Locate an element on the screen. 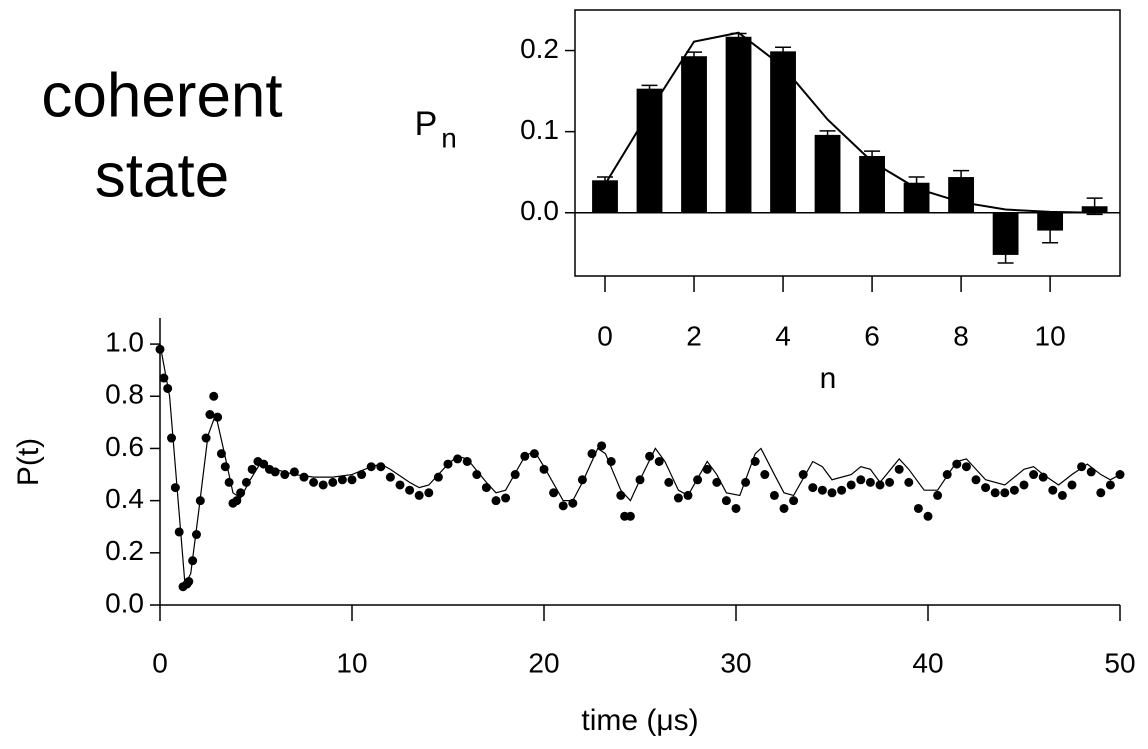 This screenshot has height=749, width=1148. y-axis-label: P(t) is located at coordinates (28, 462).